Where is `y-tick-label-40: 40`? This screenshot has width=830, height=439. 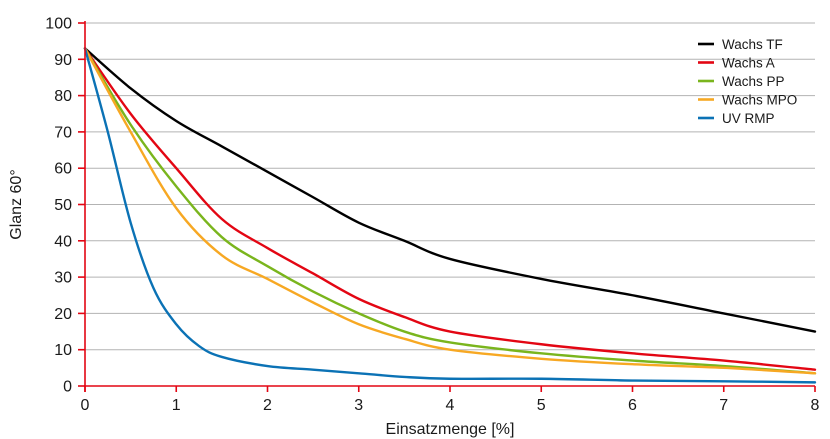 y-tick-label-40: 40 is located at coordinates (63, 241).